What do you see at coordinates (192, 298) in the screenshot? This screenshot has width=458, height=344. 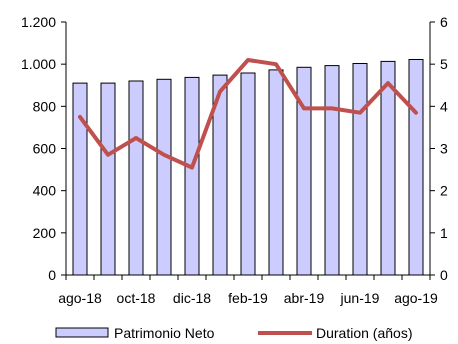 I see `x-tick-label: dic-18` at bounding box center [192, 298].